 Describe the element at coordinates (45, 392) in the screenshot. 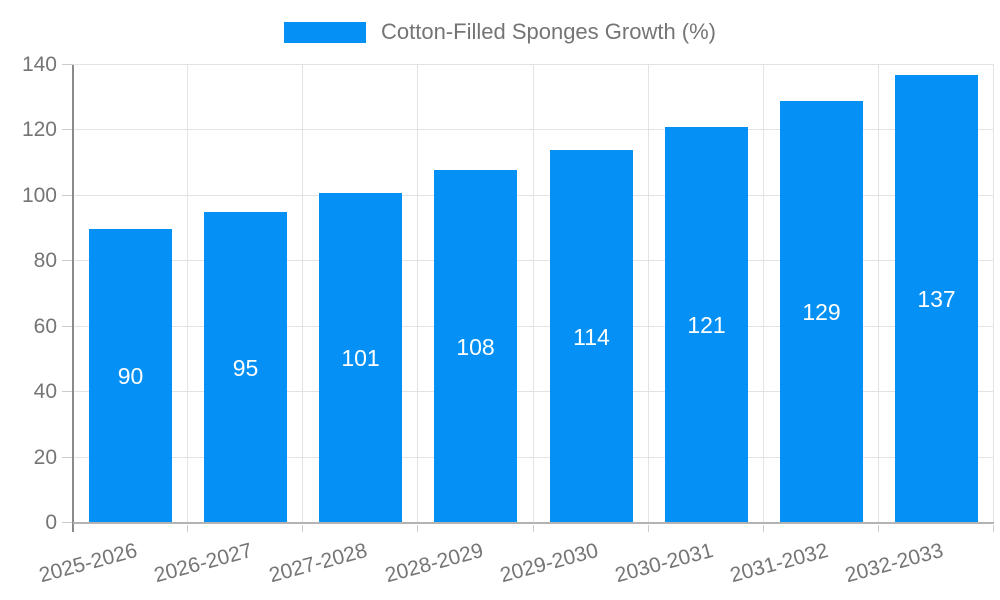

I see `y-tick-label: 40` at that location.